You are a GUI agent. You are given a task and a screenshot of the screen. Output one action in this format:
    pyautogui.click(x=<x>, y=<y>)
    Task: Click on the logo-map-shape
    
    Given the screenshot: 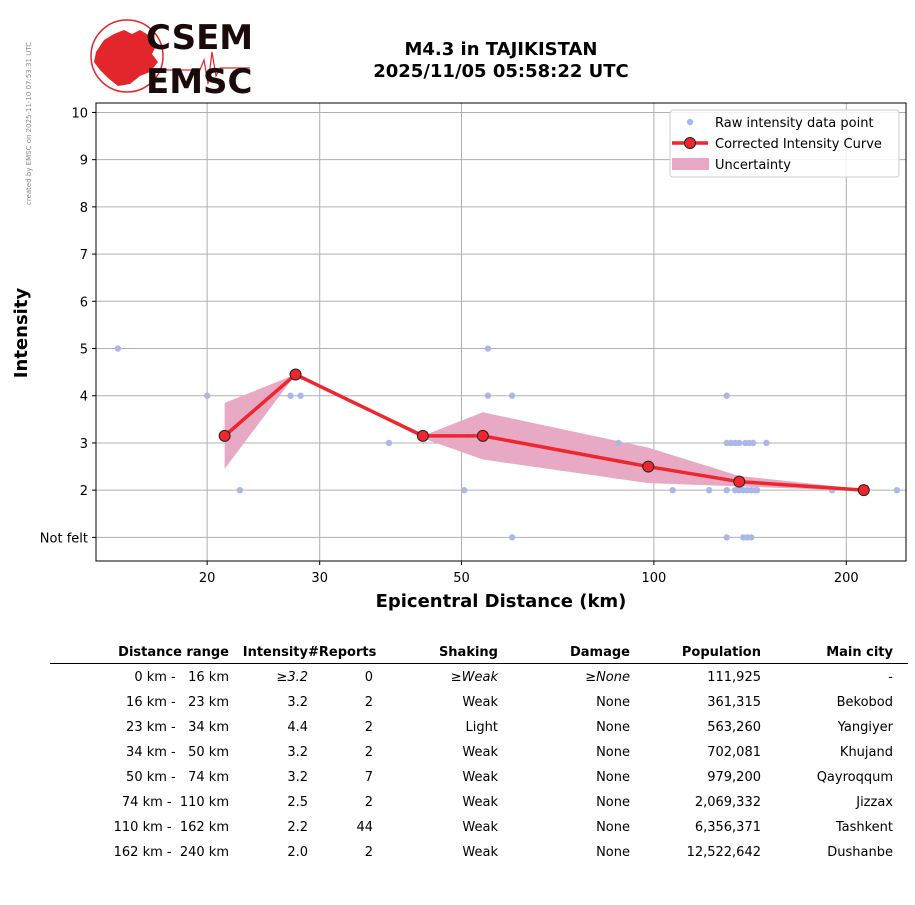 What is the action you would take?
    pyautogui.click(x=126, y=58)
    